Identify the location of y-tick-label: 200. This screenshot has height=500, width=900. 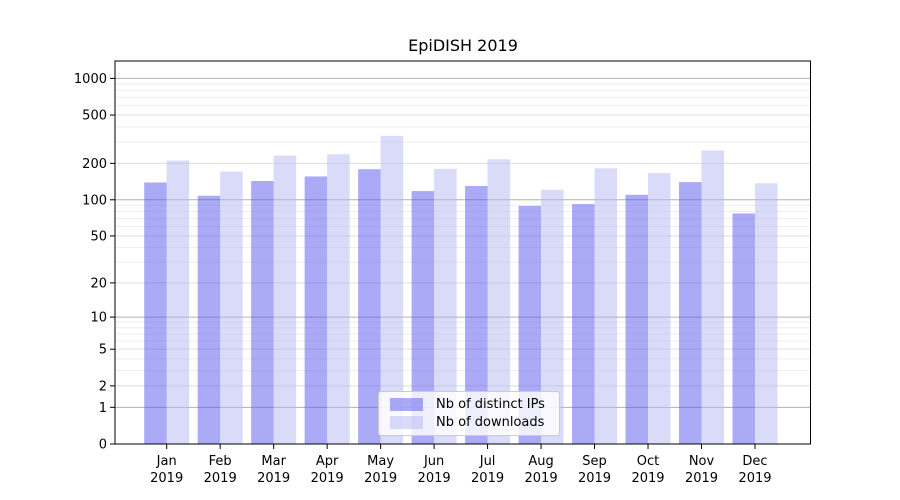
(94, 164).